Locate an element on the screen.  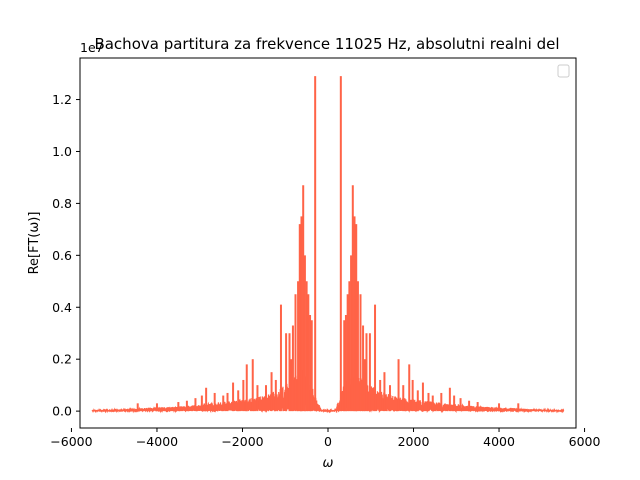
y-tick-label: 0.8 is located at coordinates (62, 203).